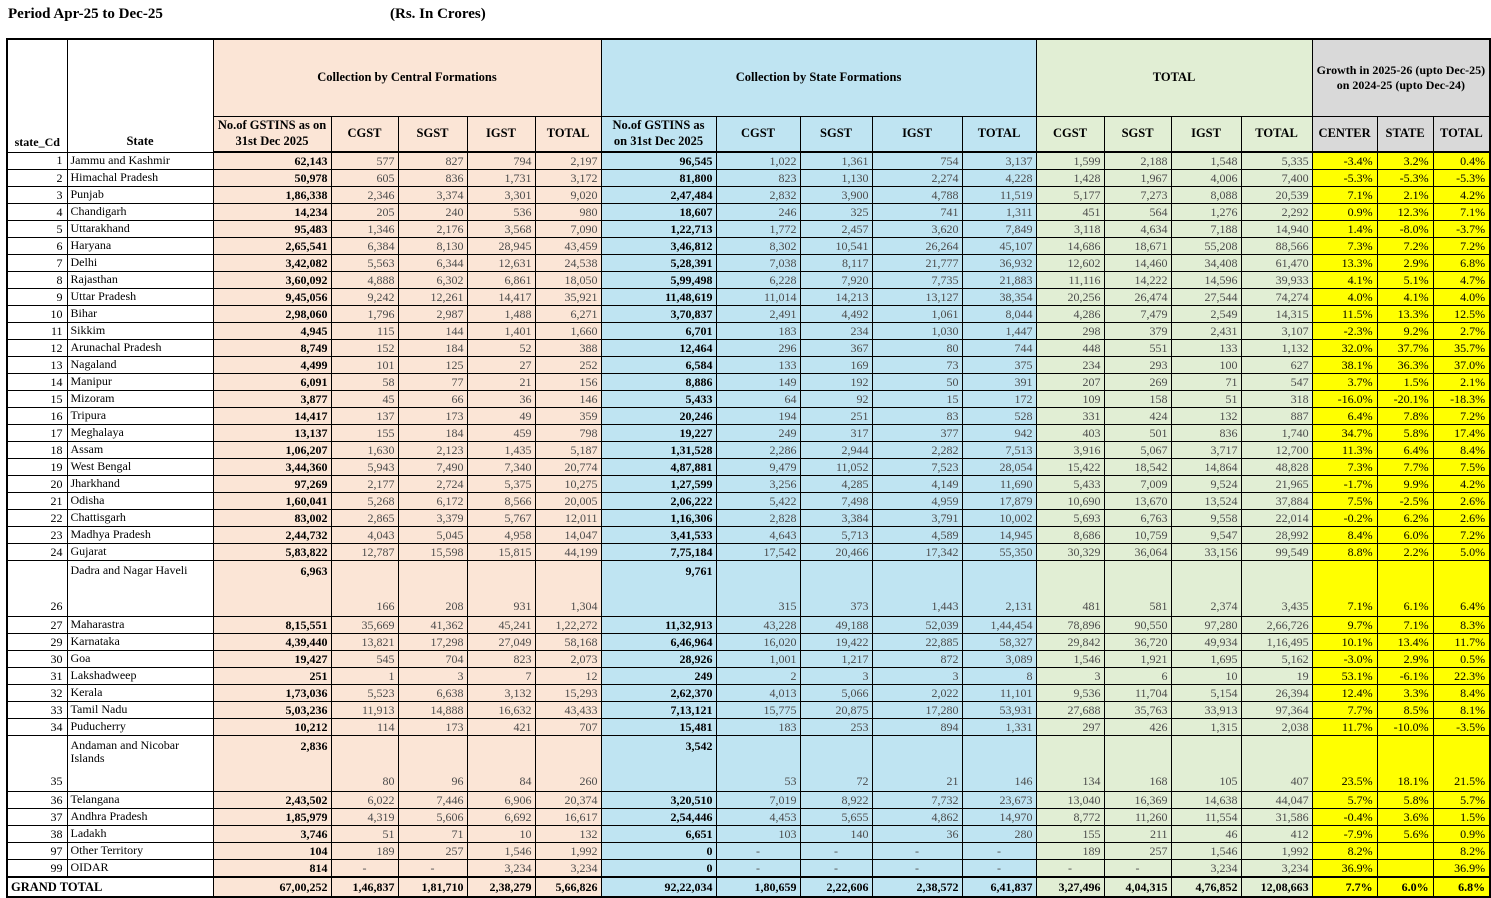  I want to click on stateF-total-cell: 38,354, so click(999, 297).